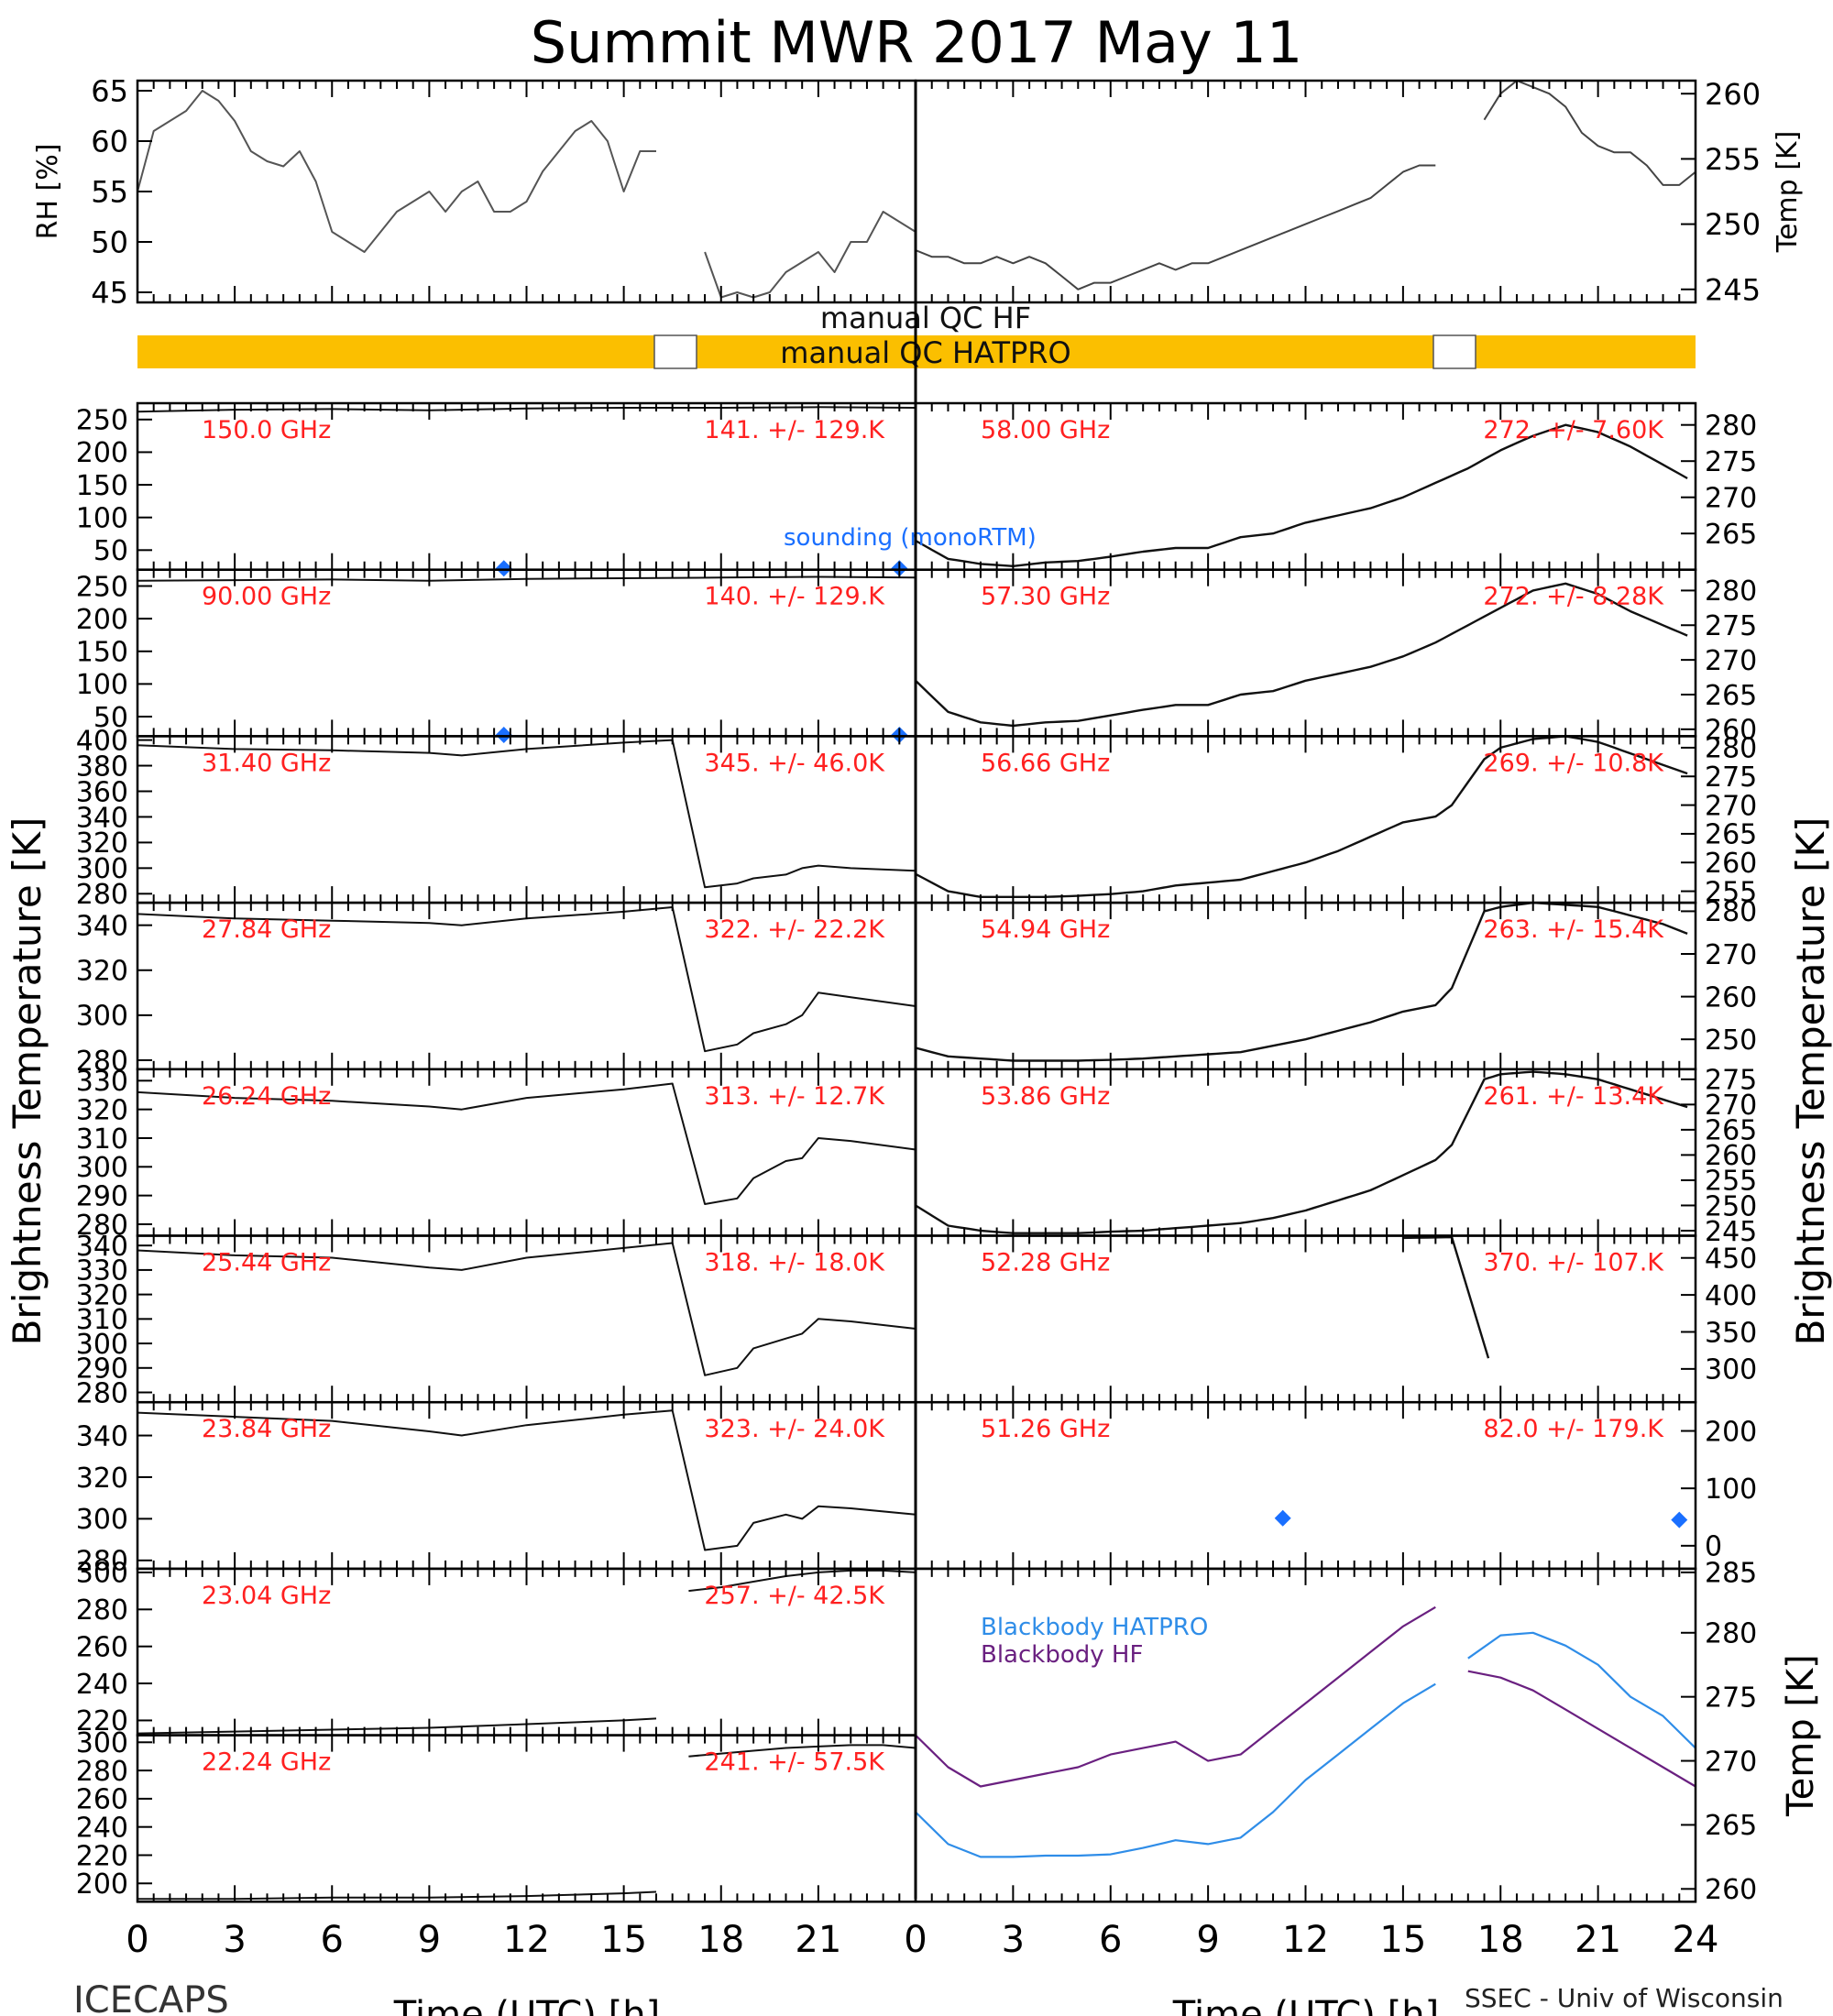 Image resolution: width=1833 pixels, height=2016 pixels. What do you see at coordinates (1731, 1574) in the screenshot?
I see `y-tick-label: 285` at bounding box center [1731, 1574].